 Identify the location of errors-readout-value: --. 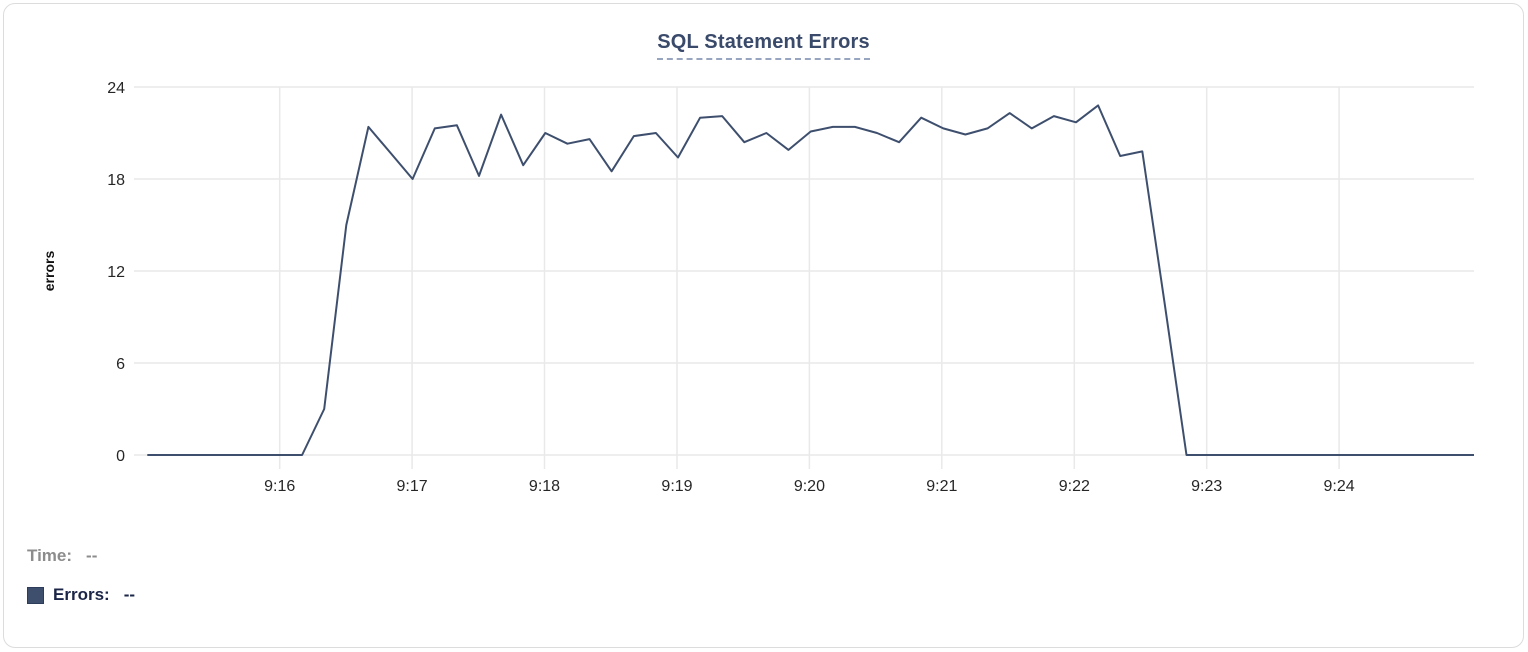
(129, 594).